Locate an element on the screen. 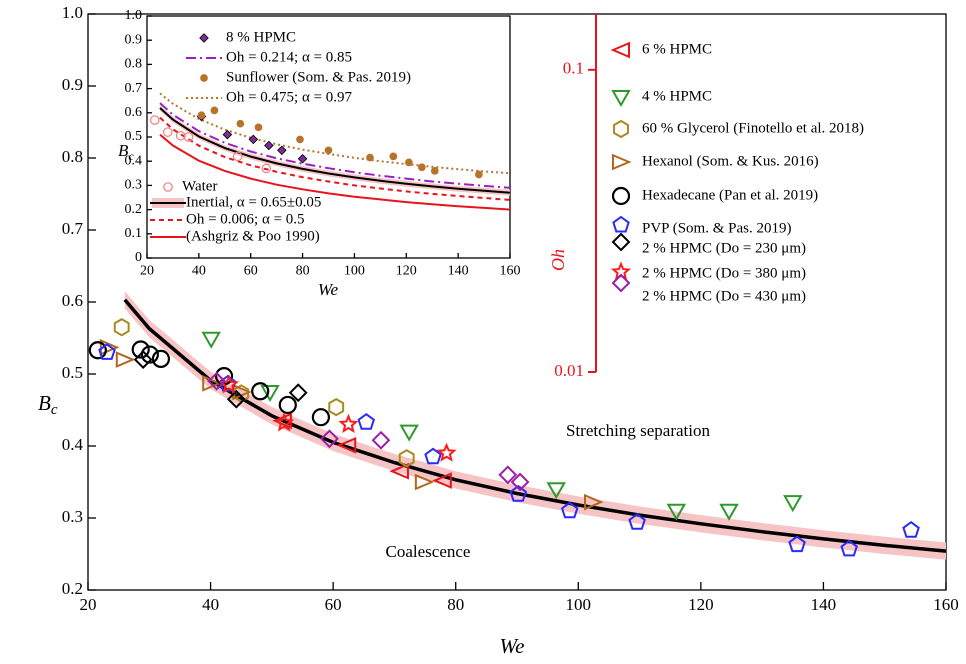 This screenshot has width=966, height=664. legend-label: Water is located at coordinates (199, 186).